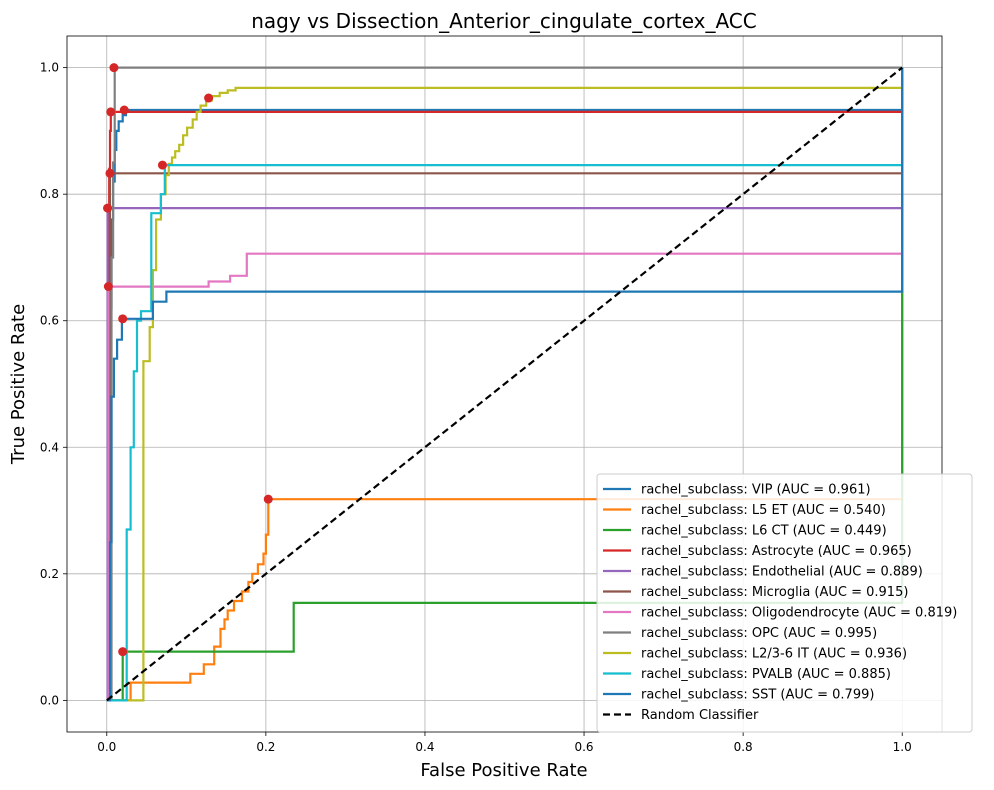  Describe the element at coordinates (902, 747) in the screenshot. I see `x-tick-label: 1.0` at that location.